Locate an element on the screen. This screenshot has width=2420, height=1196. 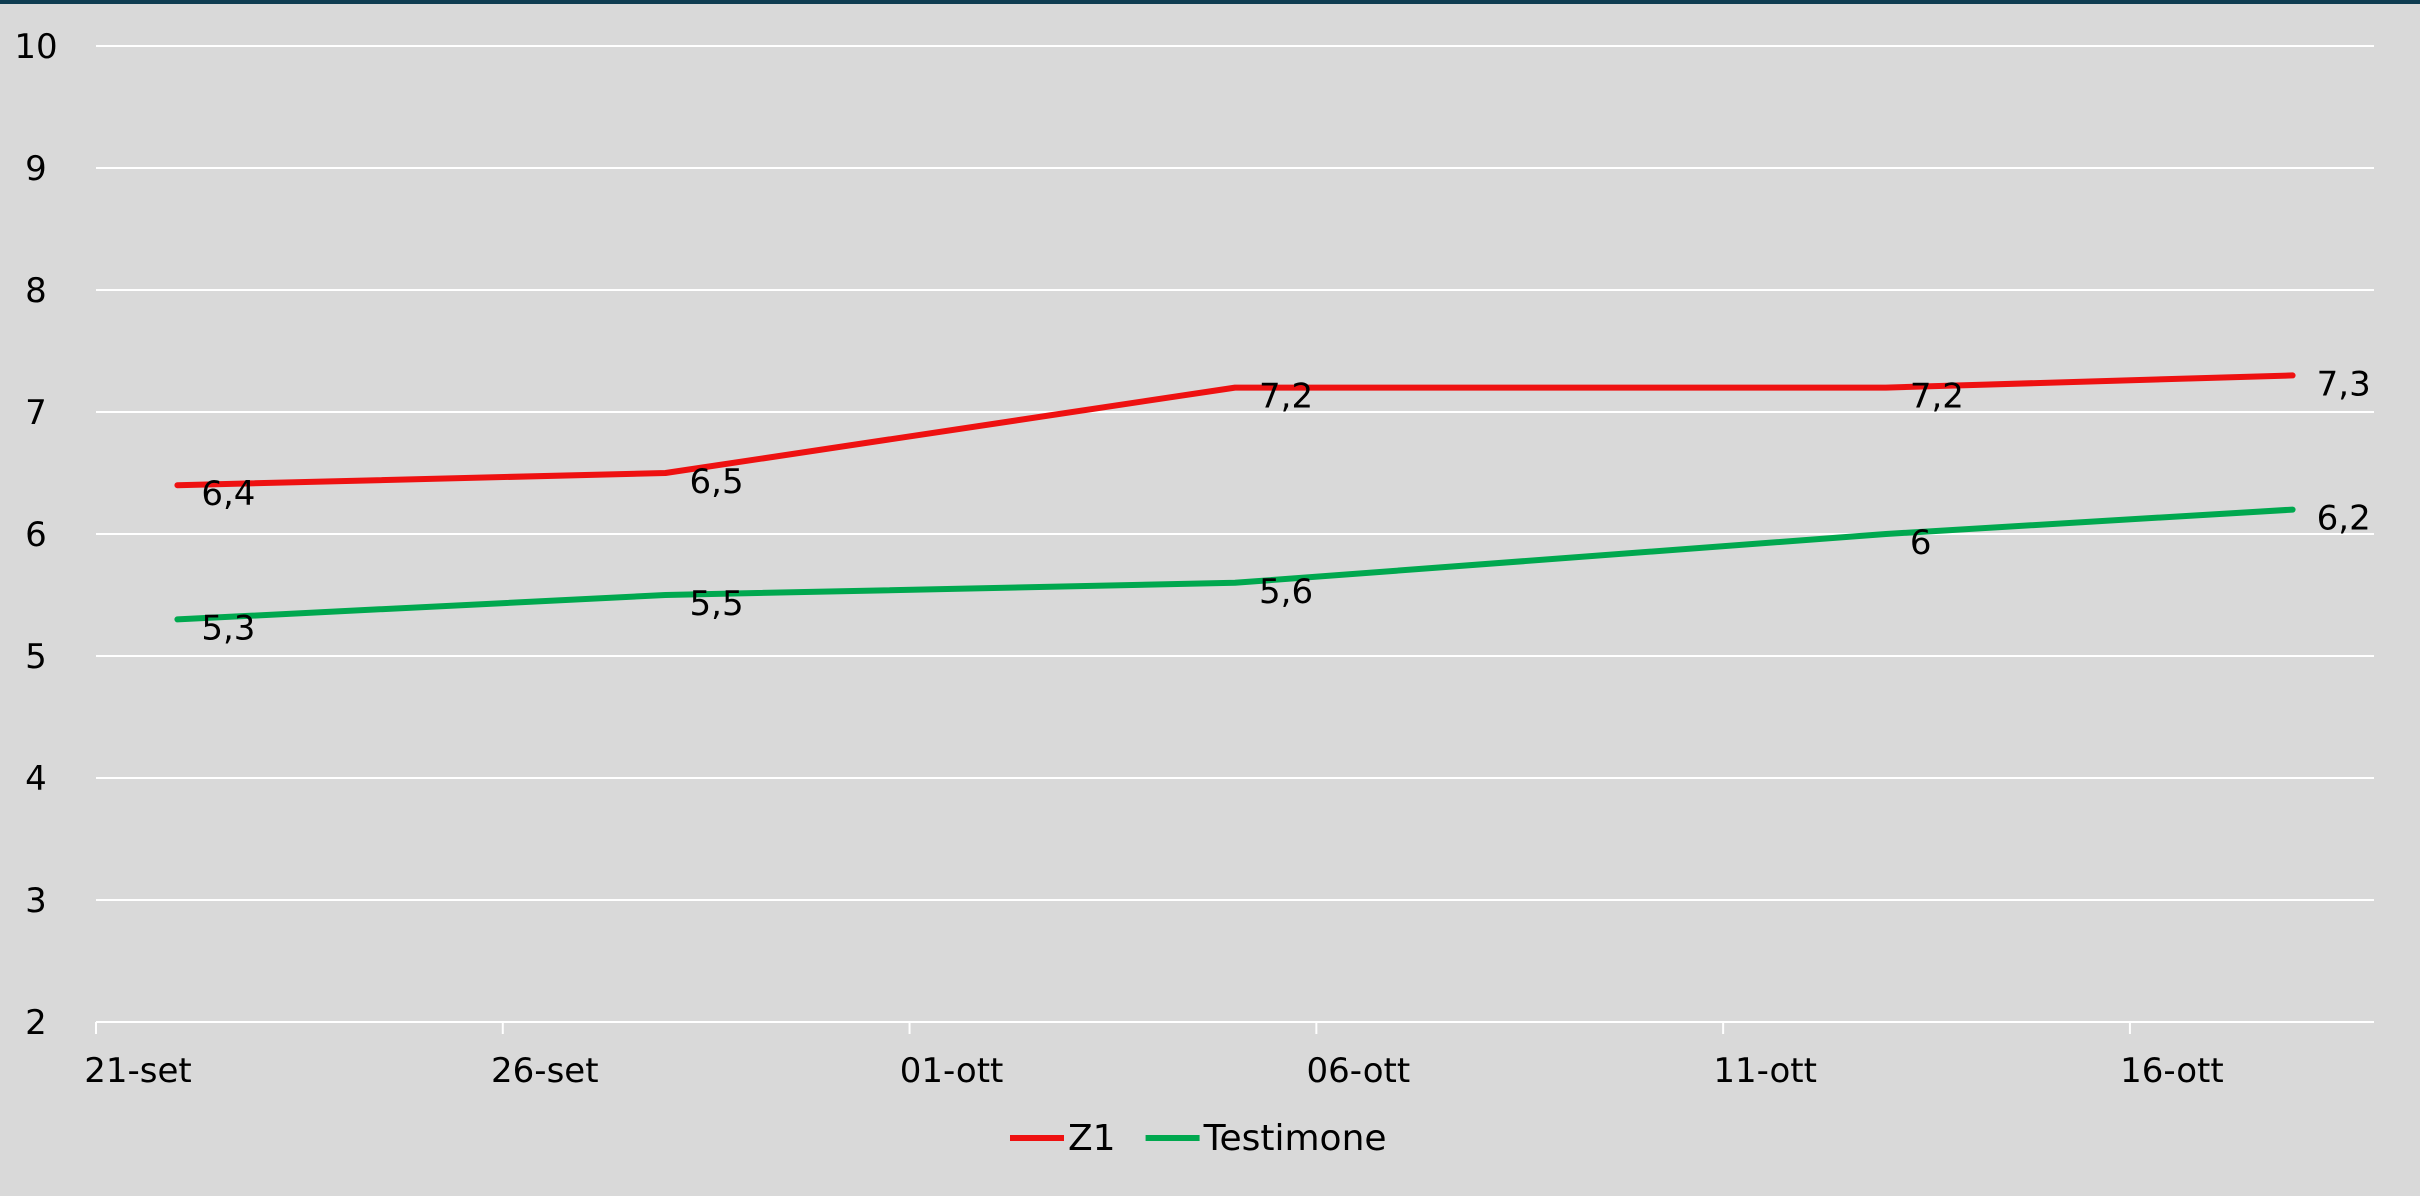
data-label: 5,3 is located at coordinates (228, 628).